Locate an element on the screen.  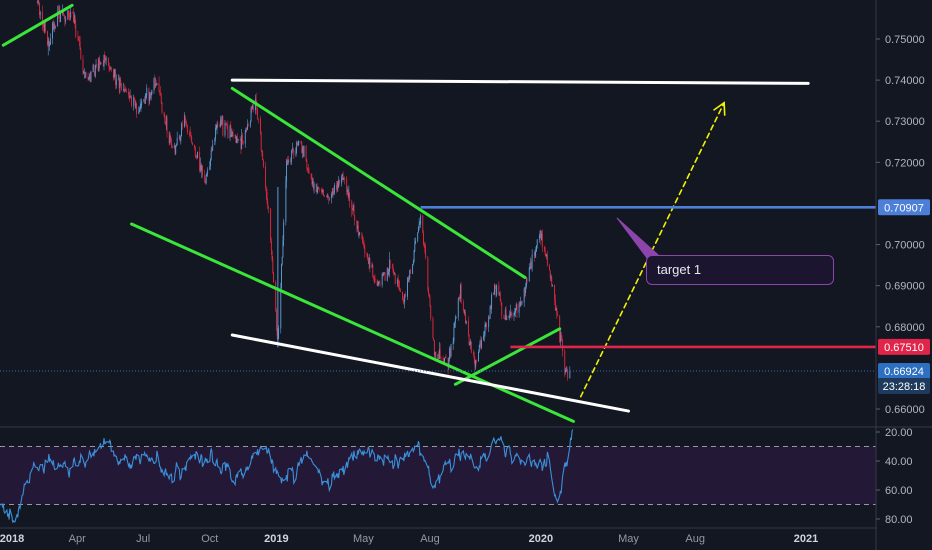
target-callout: target 1 is located at coordinates (740, 270).